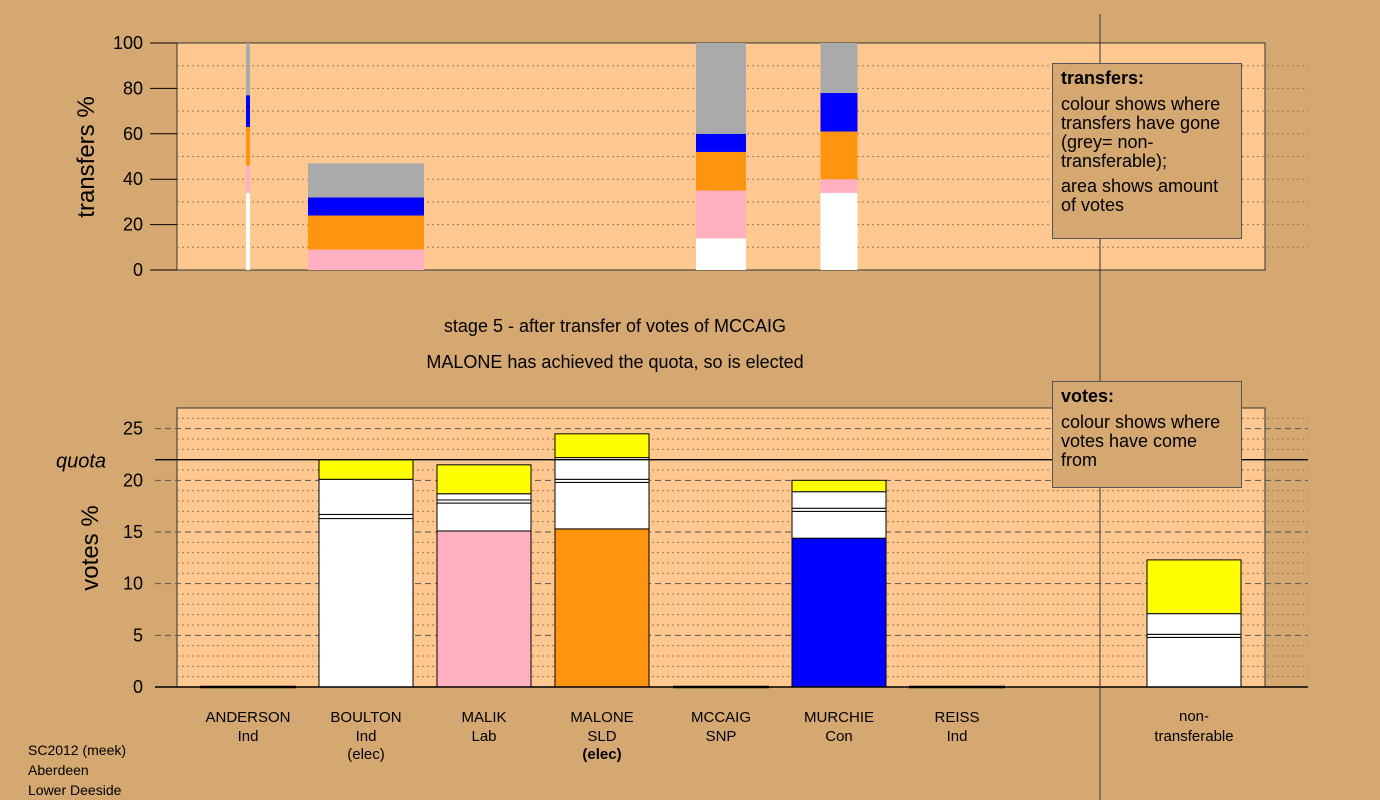 The width and height of the screenshot is (1380, 800). What do you see at coordinates (601, 717) in the screenshot?
I see `candidate-name: MALONE` at bounding box center [601, 717].